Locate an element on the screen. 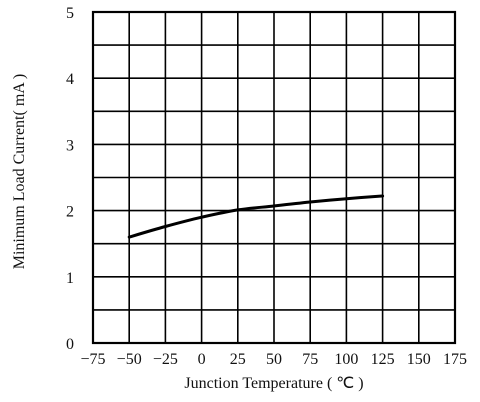  x-tick-label: −75 is located at coordinates (92, 359).